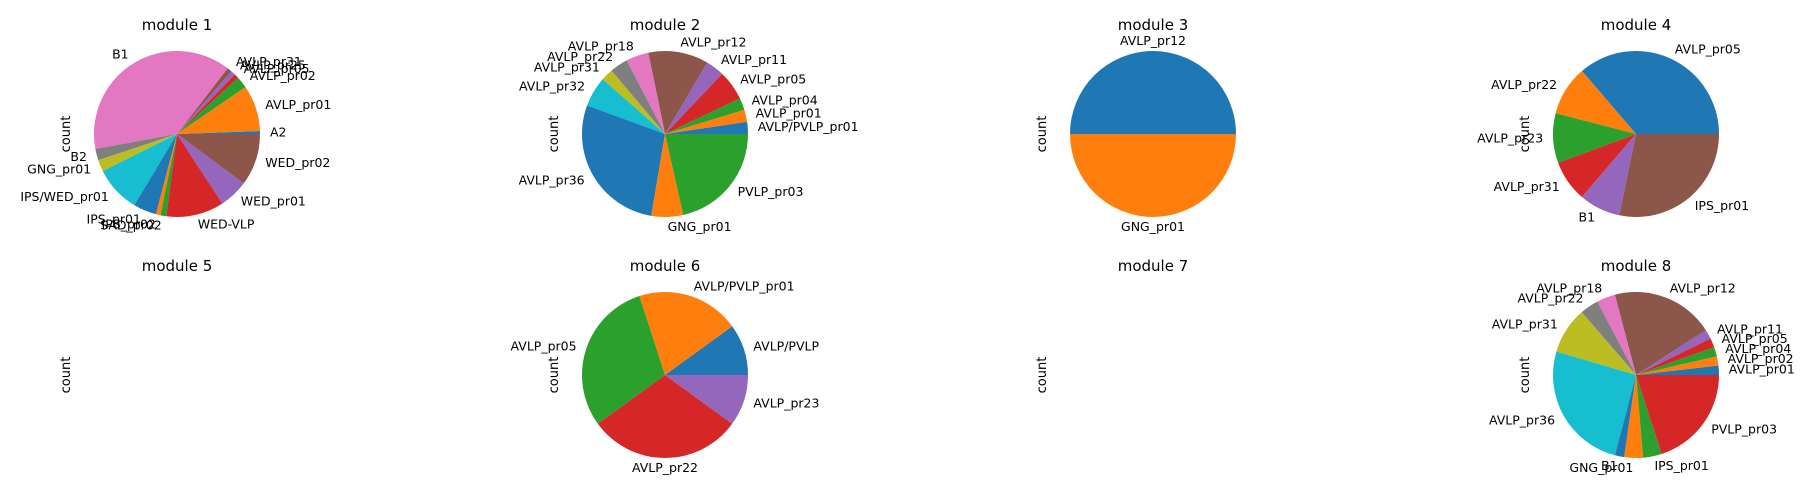  I want to click on slice-label: GNG_pr01, so click(59, 169).